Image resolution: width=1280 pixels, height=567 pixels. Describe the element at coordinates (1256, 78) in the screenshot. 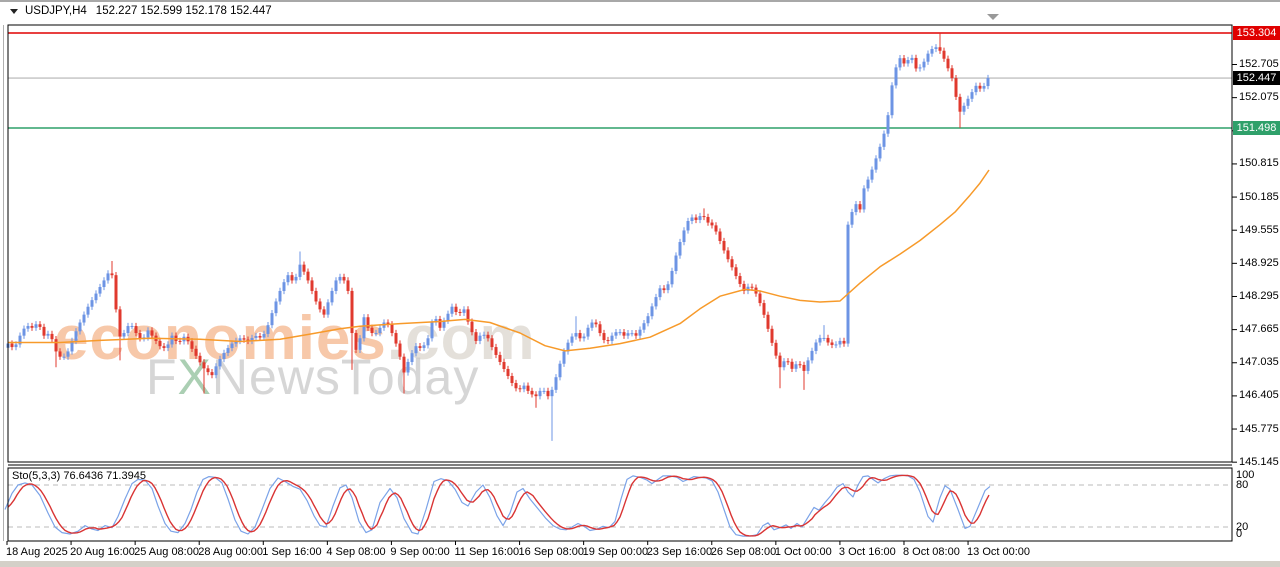

I see `price-badge: 152.447` at that location.